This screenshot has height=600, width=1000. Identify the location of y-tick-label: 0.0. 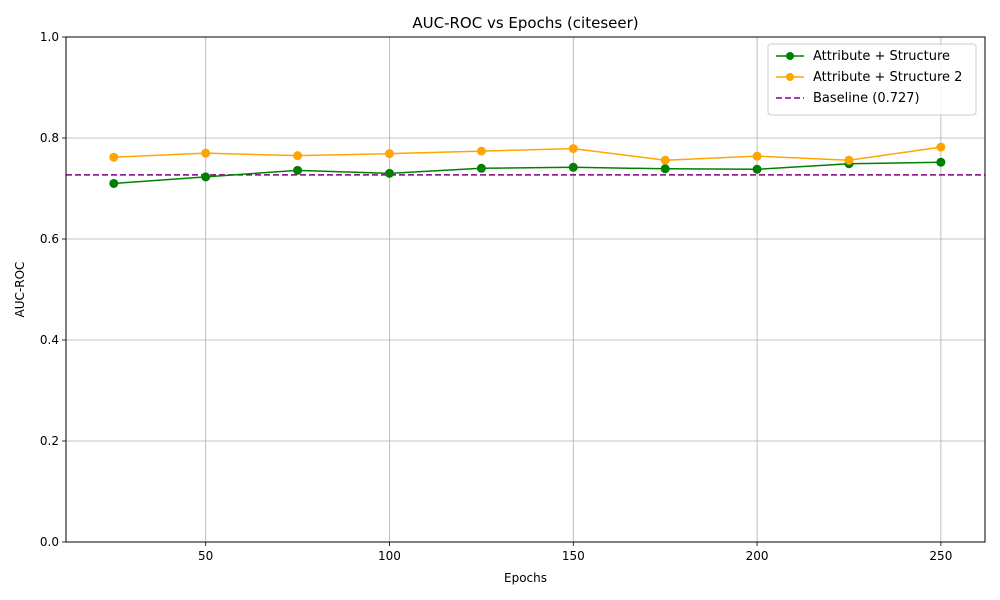
(49, 542).